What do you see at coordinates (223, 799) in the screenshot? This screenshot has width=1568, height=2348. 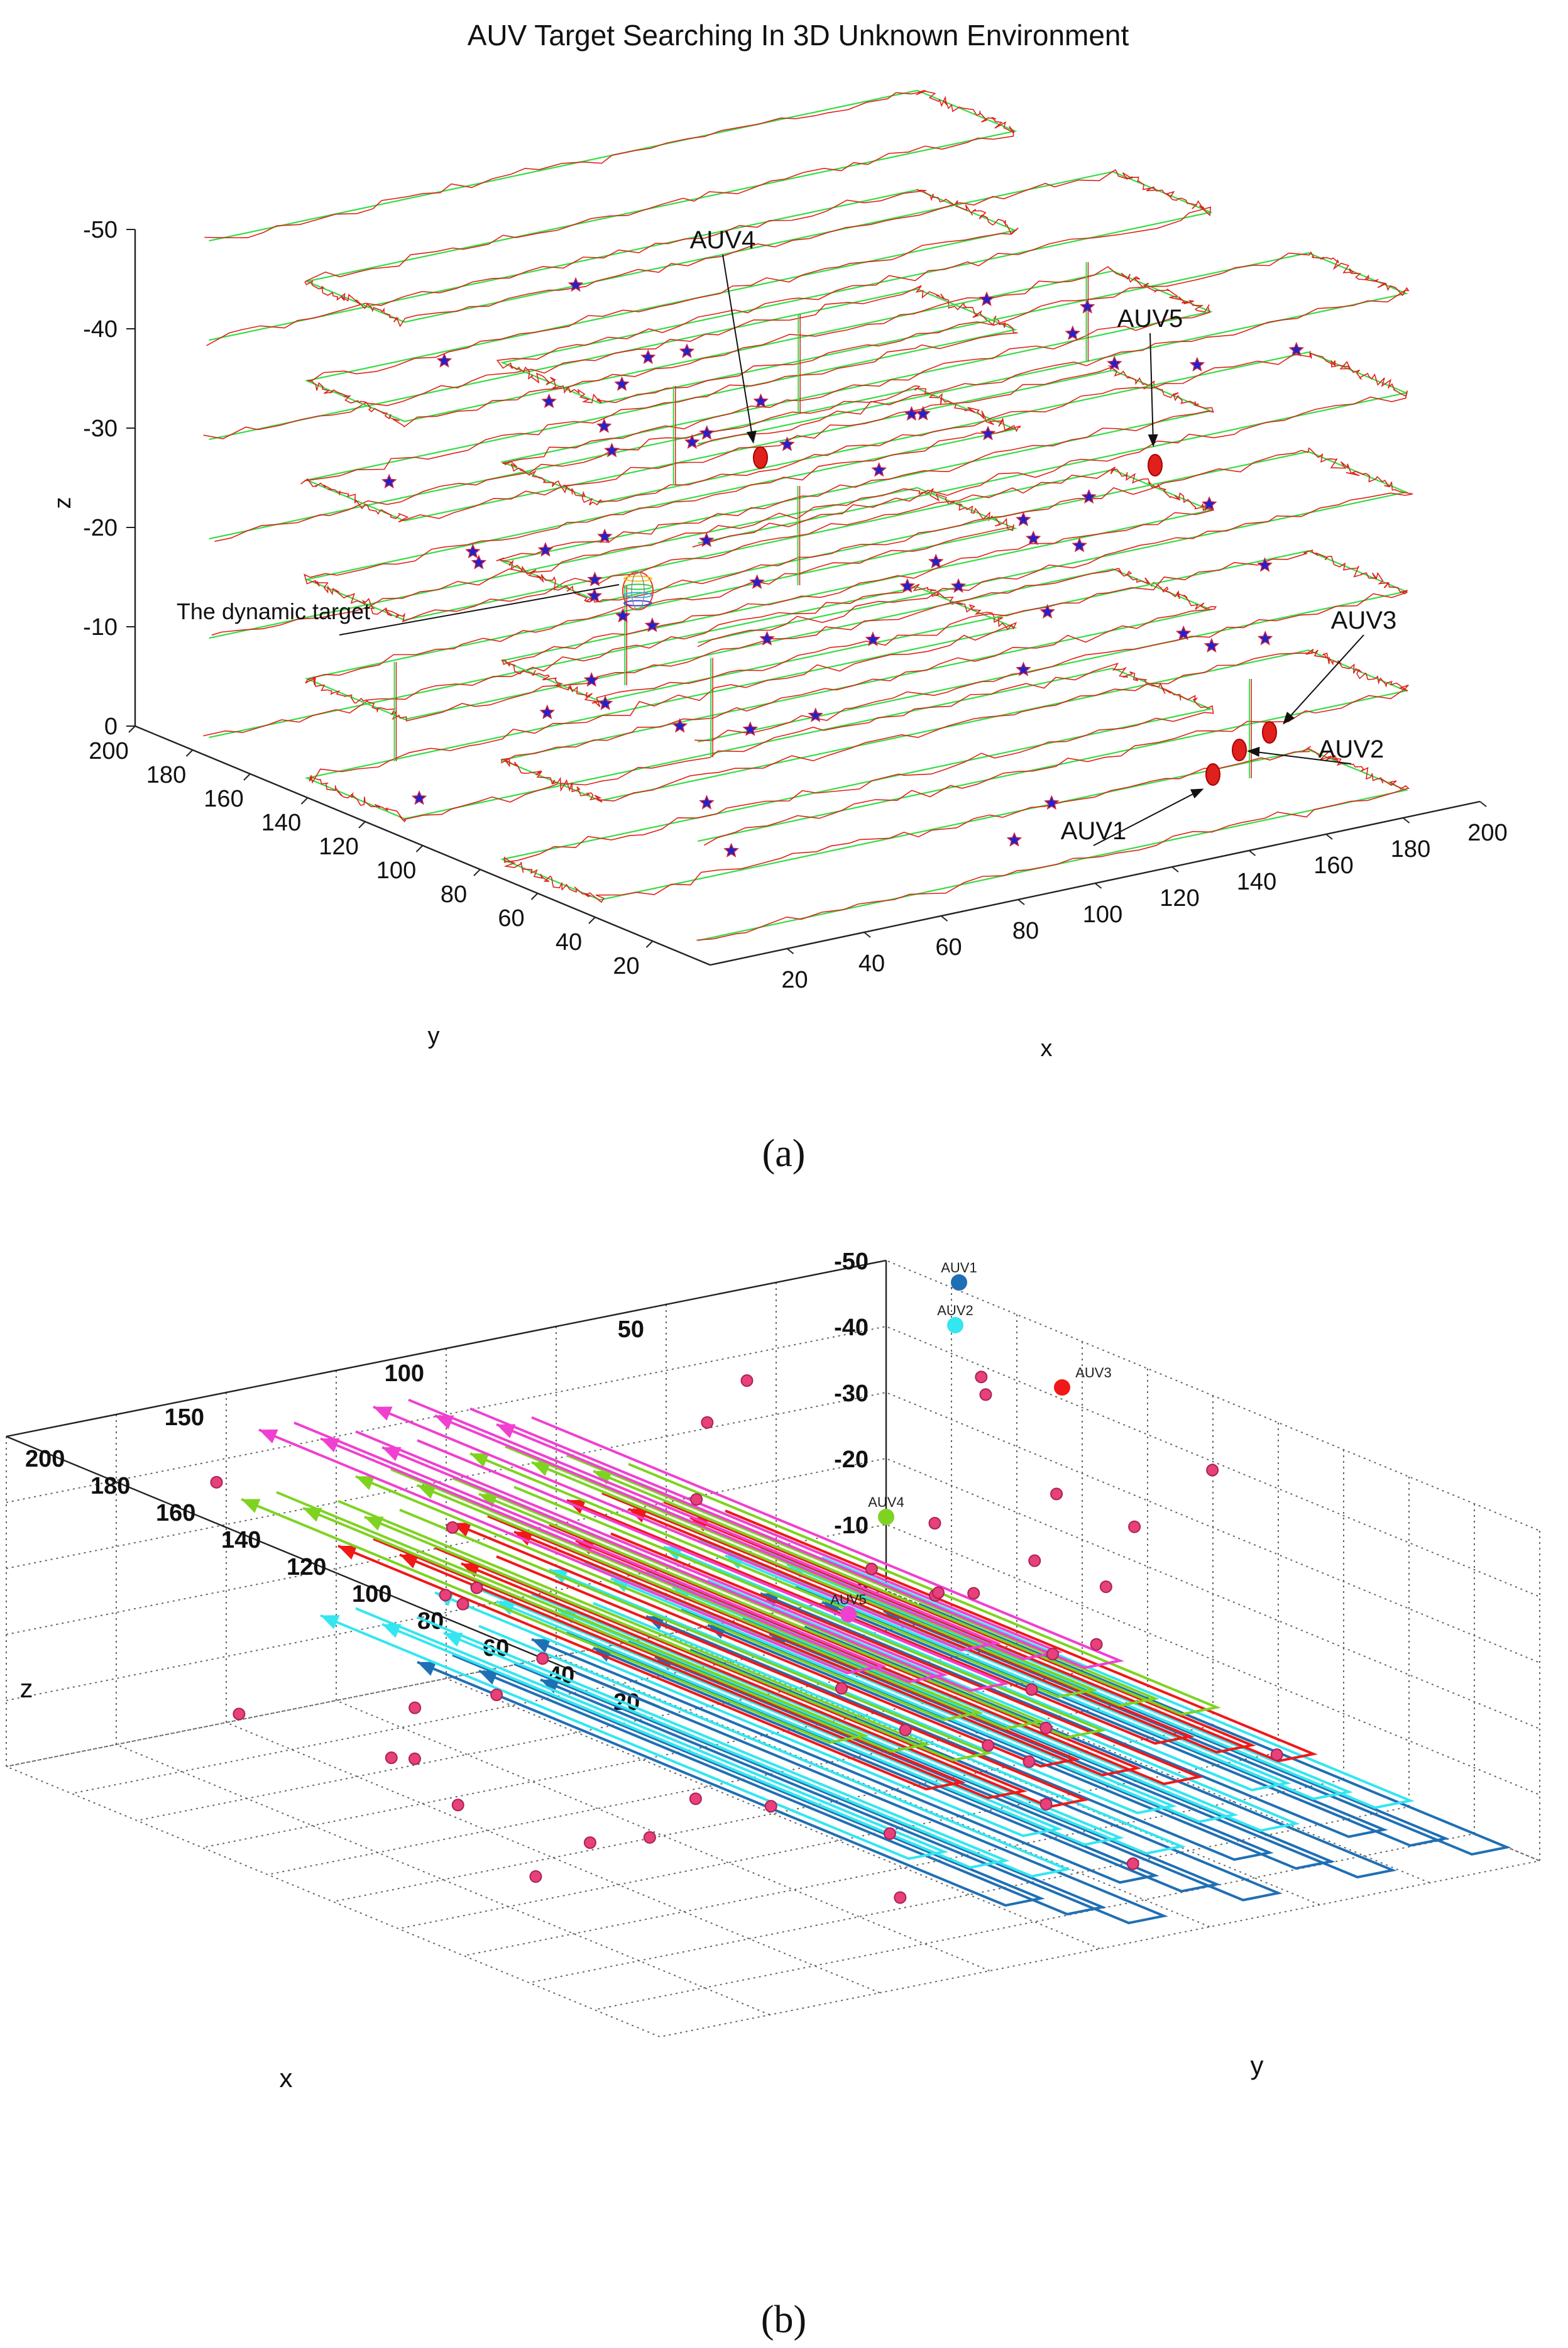 I see `y-tick-label: 160` at bounding box center [223, 799].